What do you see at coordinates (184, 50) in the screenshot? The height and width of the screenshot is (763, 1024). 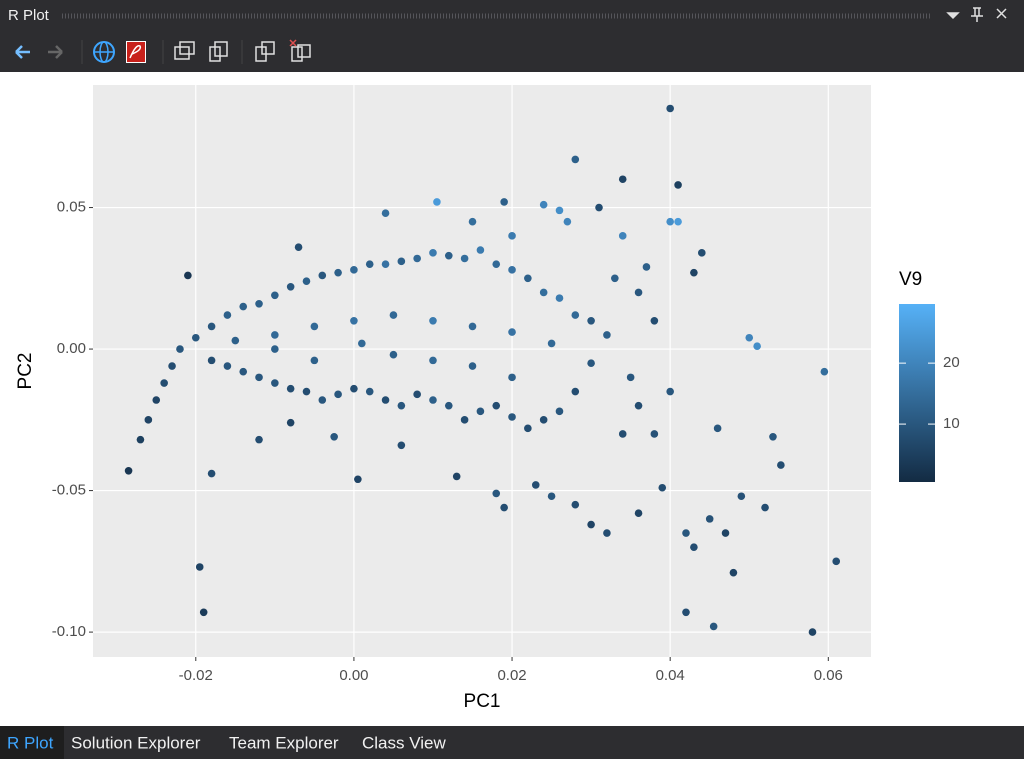 I see `copy-bitmap-button` at bounding box center [184, 50].